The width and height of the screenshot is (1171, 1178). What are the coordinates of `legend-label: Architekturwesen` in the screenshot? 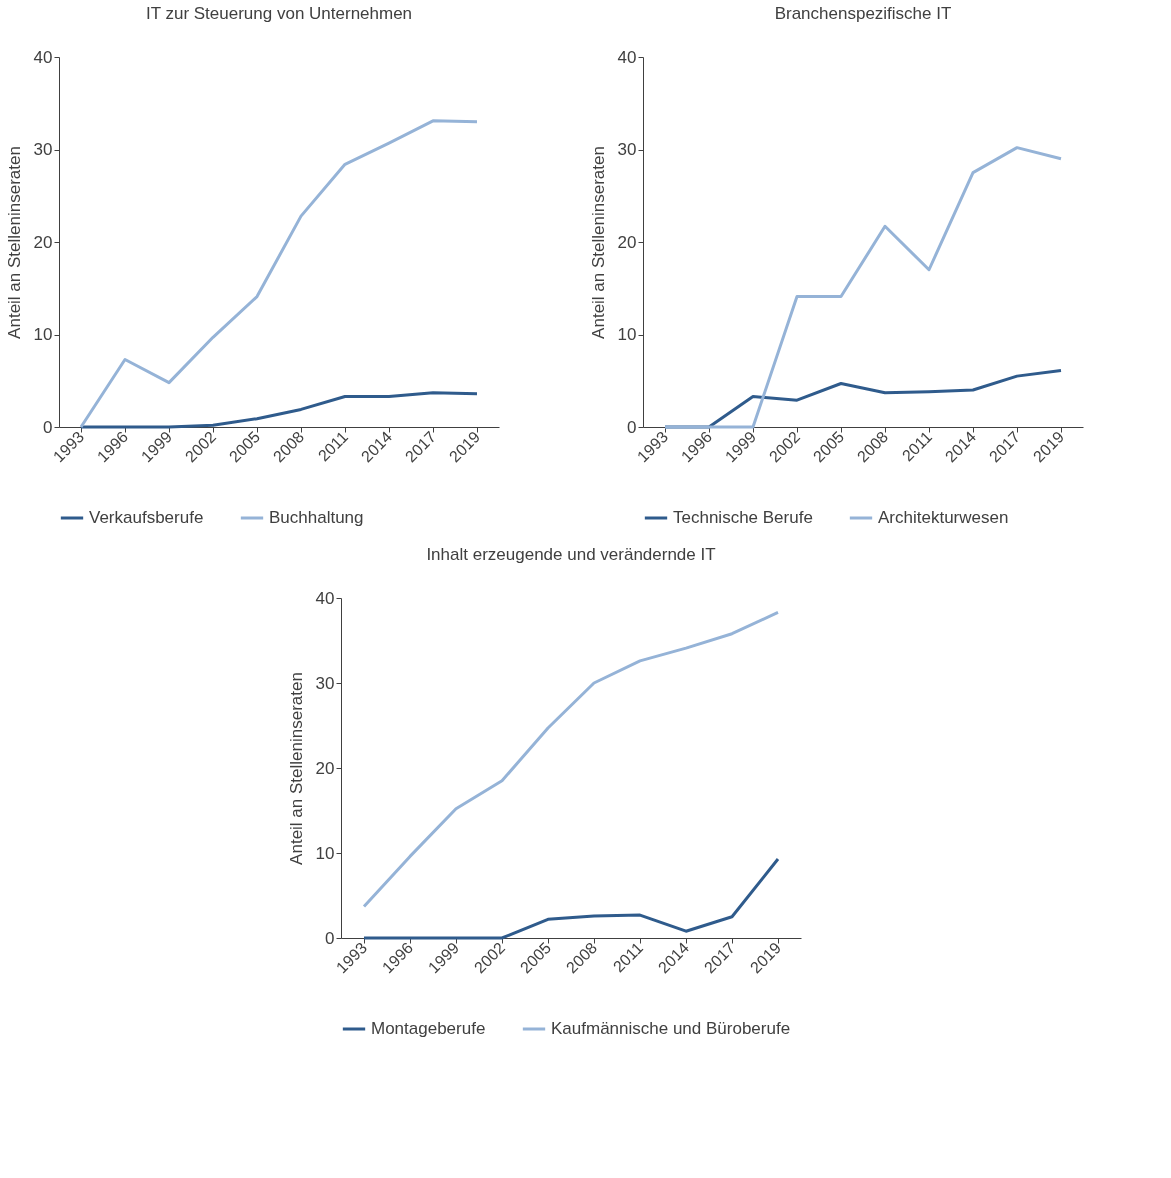 It's located at (943, 517).